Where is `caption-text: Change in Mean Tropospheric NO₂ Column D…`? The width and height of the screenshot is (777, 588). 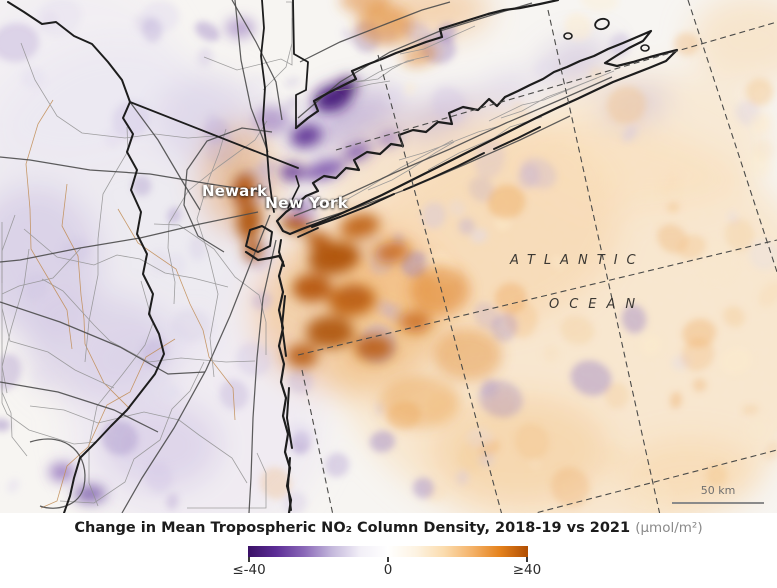
caption-text: Change in Mean Tropospheric NO₂ Column D… is located at coordinates (352, 528).